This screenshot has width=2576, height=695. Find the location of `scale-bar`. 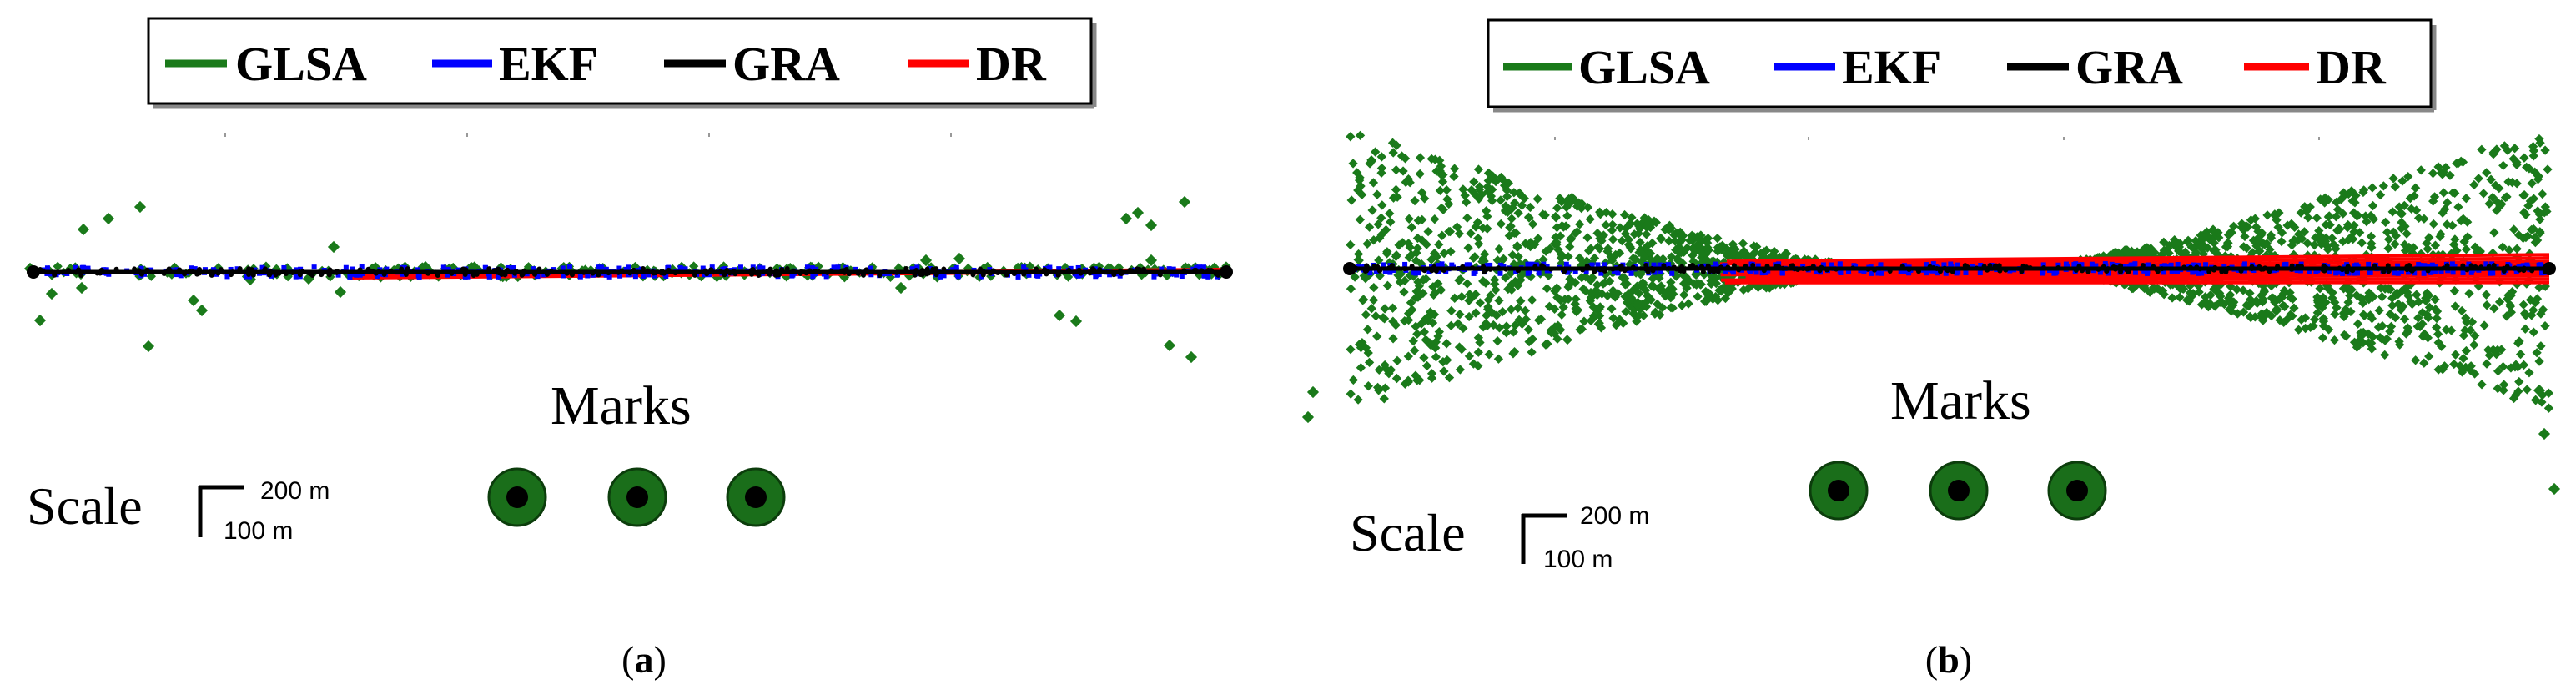

scale-bar is located at coordinates (221, 511).